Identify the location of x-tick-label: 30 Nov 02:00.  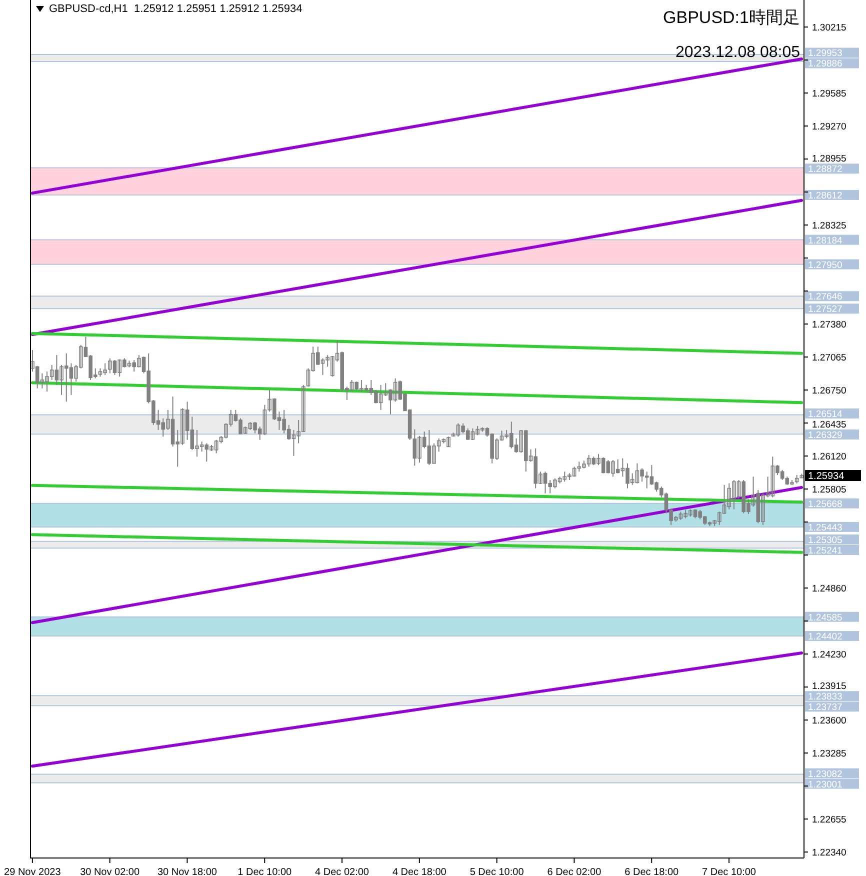
(110, 871).